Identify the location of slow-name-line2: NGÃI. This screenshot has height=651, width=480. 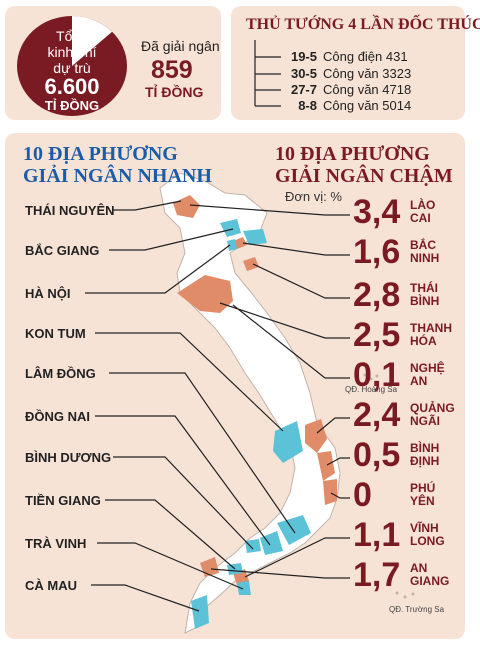
(425, 421).